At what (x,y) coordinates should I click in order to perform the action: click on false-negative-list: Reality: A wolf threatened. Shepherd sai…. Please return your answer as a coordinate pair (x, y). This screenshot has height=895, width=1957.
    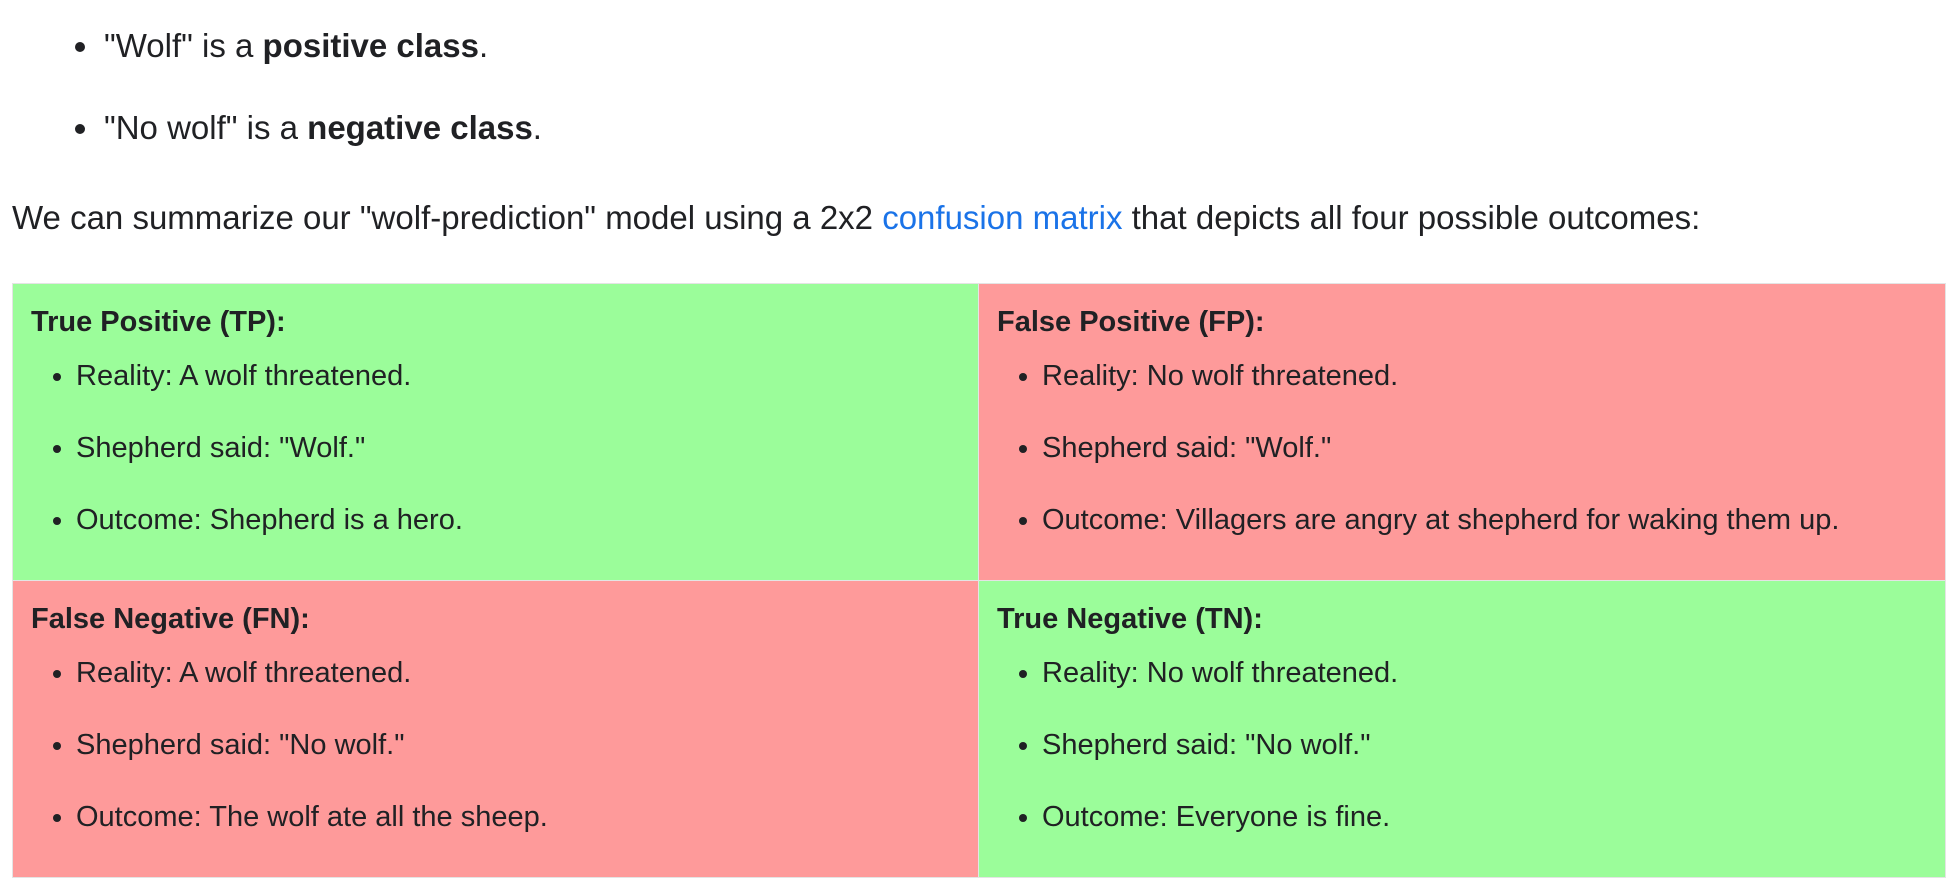
    Looking at the image, I should click on (495, 745).